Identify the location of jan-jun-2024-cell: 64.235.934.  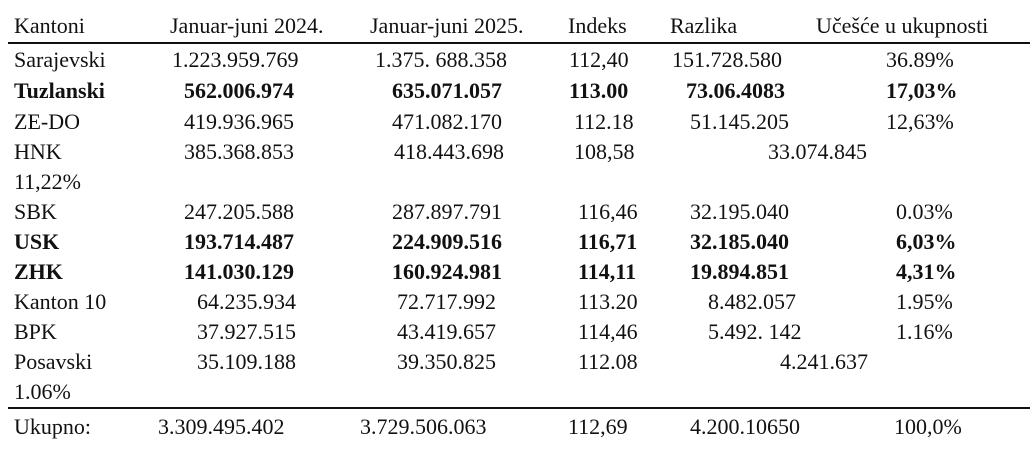
(246, 301).